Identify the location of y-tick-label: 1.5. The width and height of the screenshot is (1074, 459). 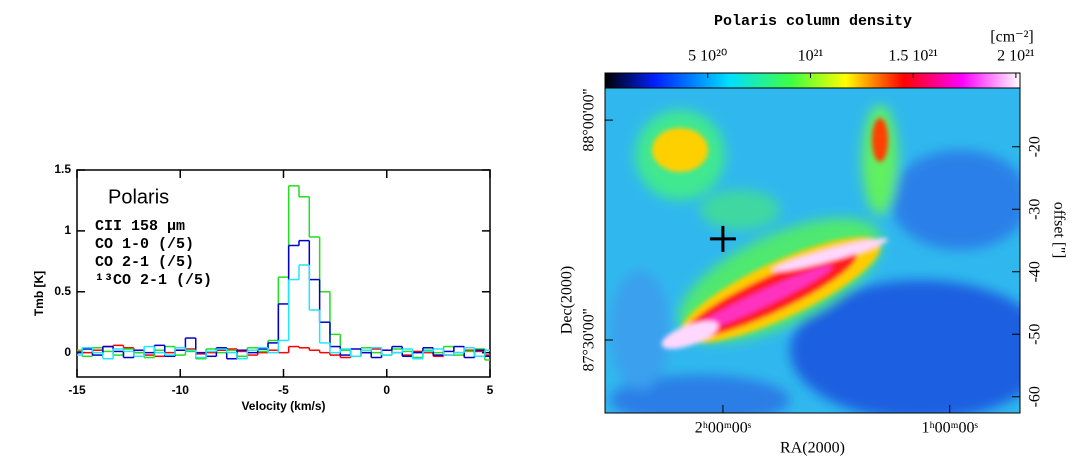
(62, 169).